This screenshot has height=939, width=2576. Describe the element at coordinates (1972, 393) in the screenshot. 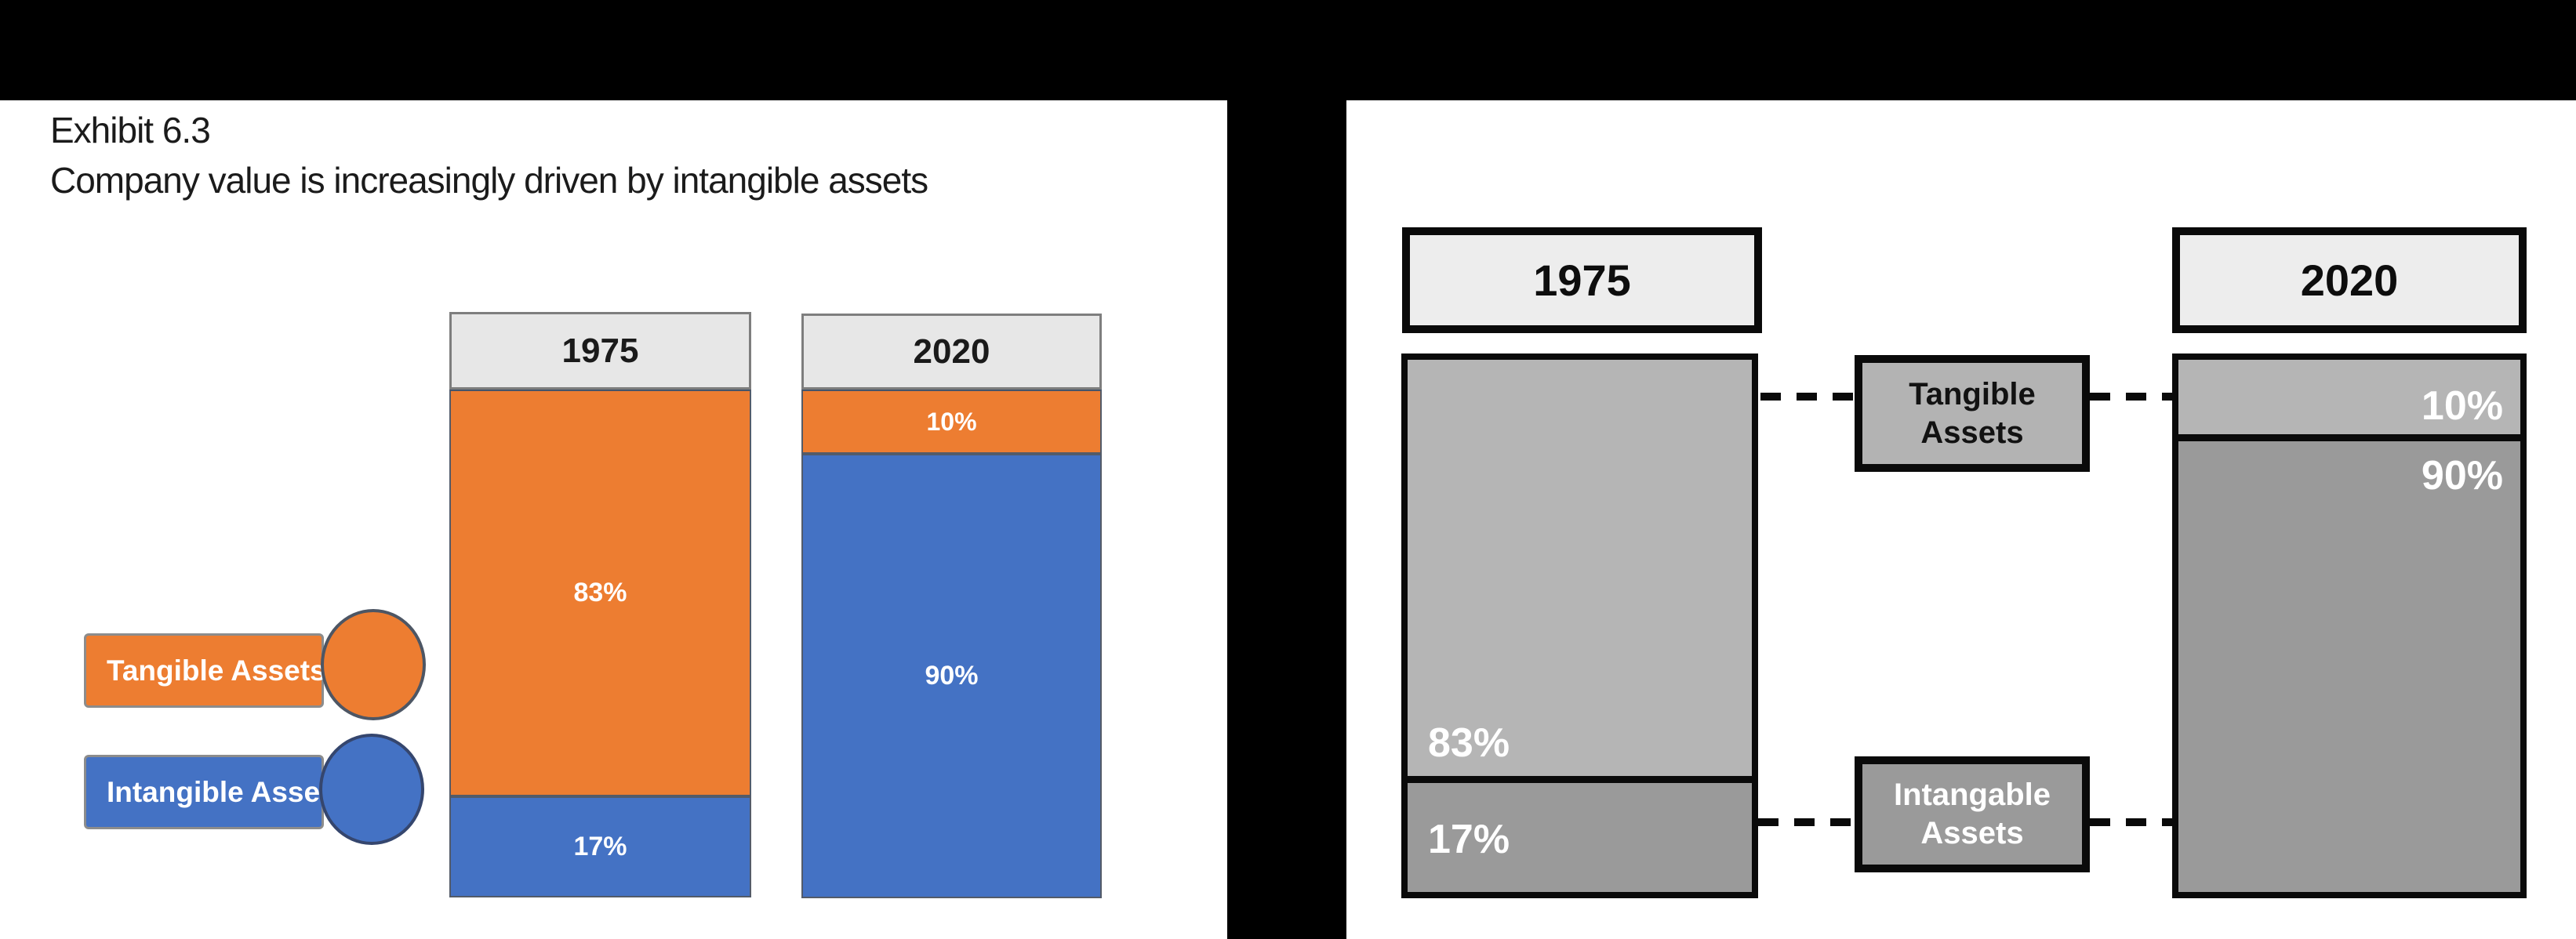

I see `tangible-callout-line1: Tangible` at that location.